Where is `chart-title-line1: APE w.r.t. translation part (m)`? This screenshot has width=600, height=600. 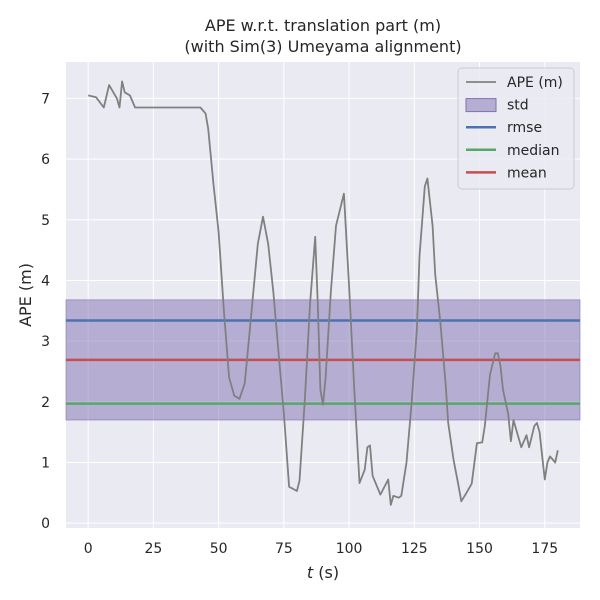
chart-title-line1: APE w.r.t. translation part (m) is located at coordinates (323, 25).